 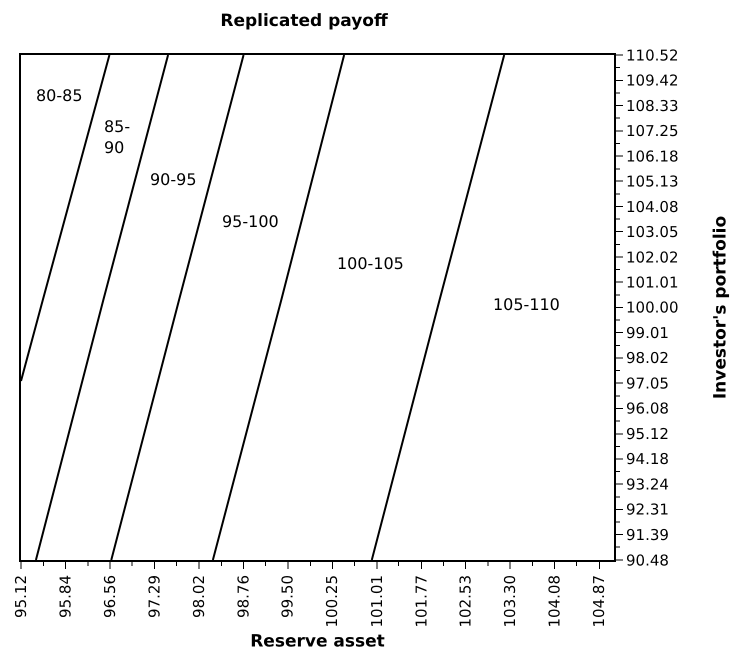 What do you see at coordinates (720, 308) in the screenshot?
I see `y-axis-title: Investor's portfolio` at bounding box center [720, 308].